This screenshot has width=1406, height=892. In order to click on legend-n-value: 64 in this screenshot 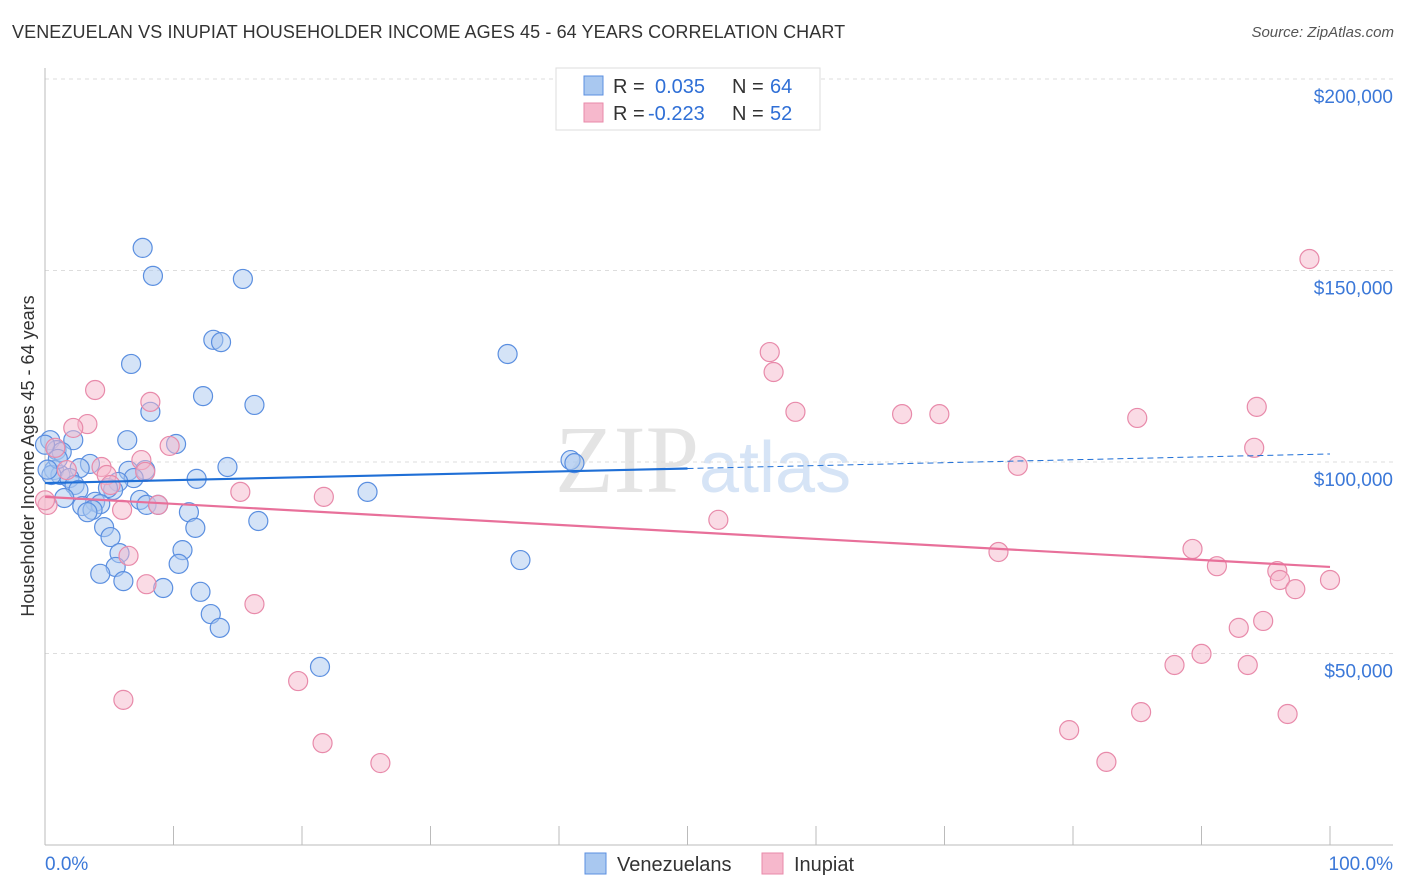, I will do `click(781, 87)`.